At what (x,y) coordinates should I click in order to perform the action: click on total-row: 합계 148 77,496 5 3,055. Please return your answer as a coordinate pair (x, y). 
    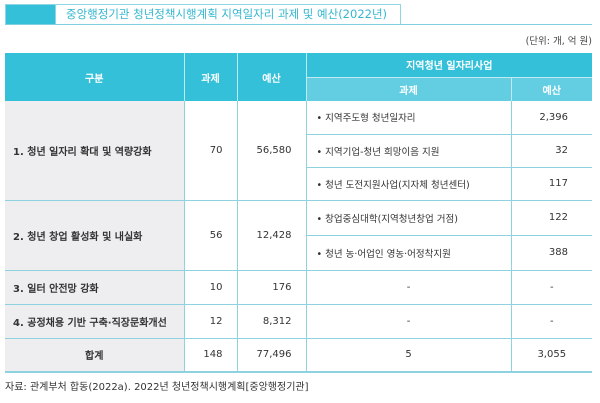
    Looking at the image, I should click on (299, 355).